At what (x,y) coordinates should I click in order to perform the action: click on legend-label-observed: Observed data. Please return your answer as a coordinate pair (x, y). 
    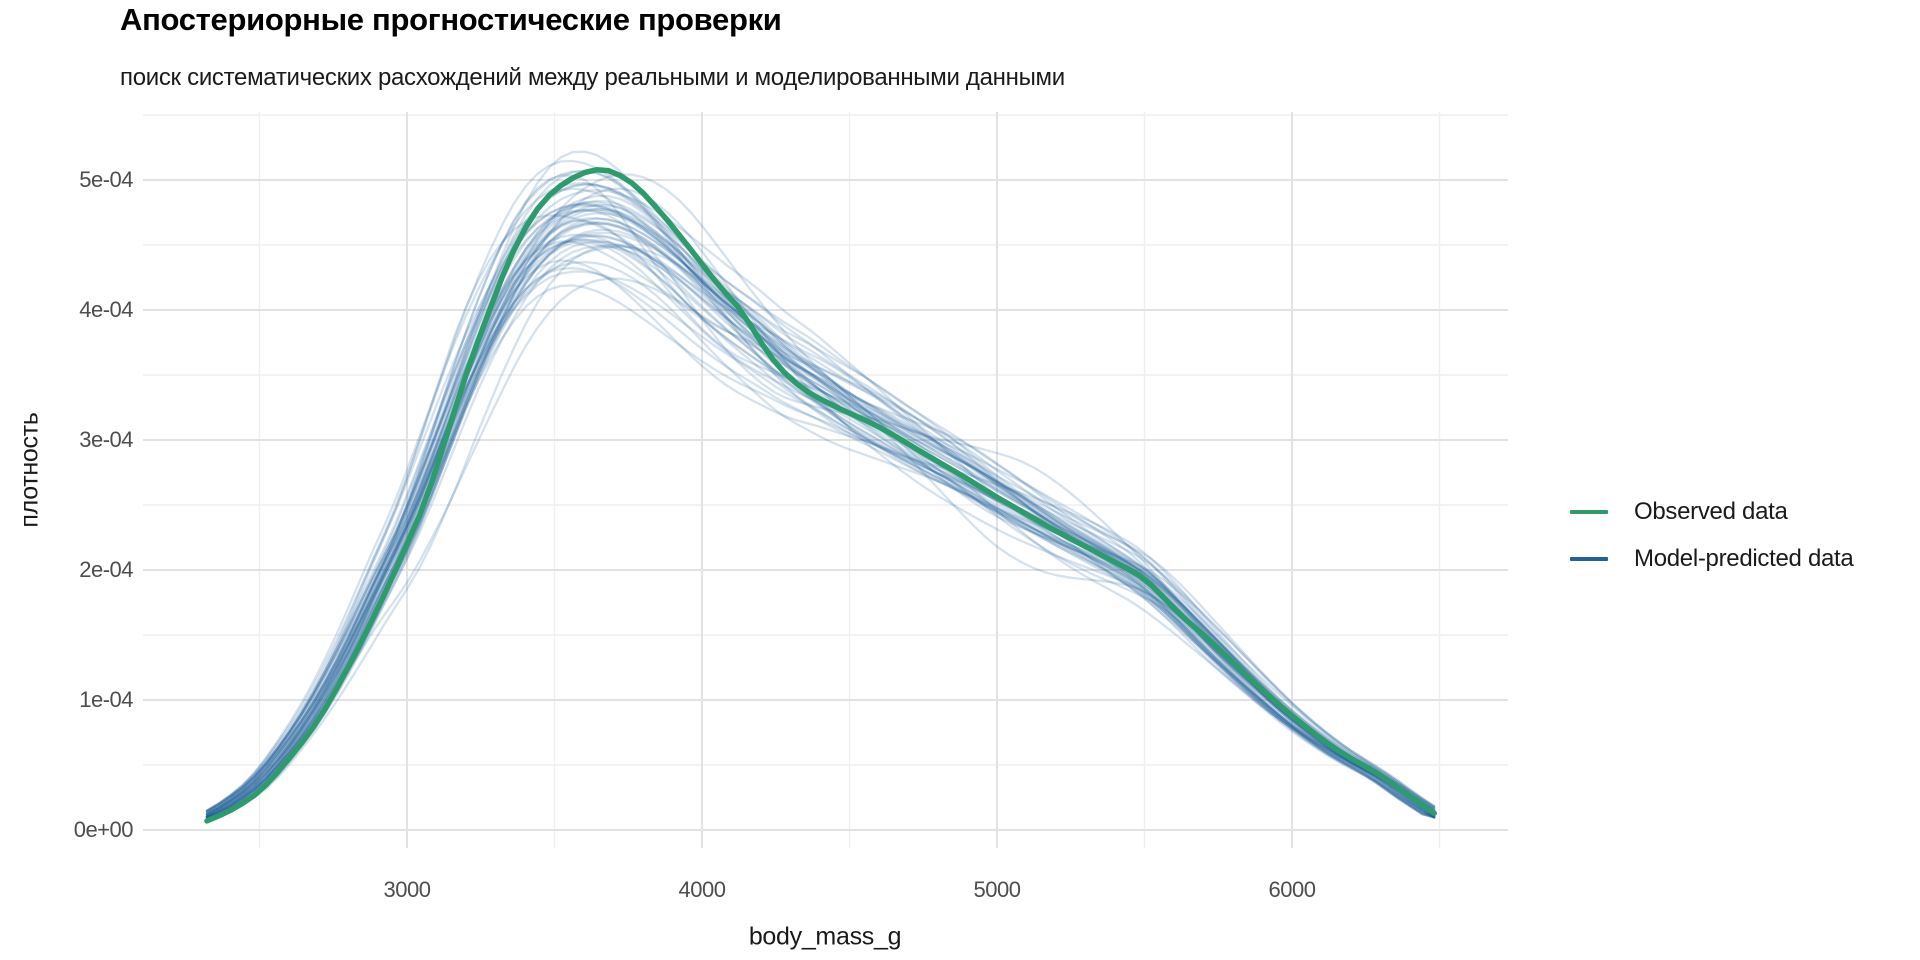
    Looking at the image, I should click on (1711, 511).